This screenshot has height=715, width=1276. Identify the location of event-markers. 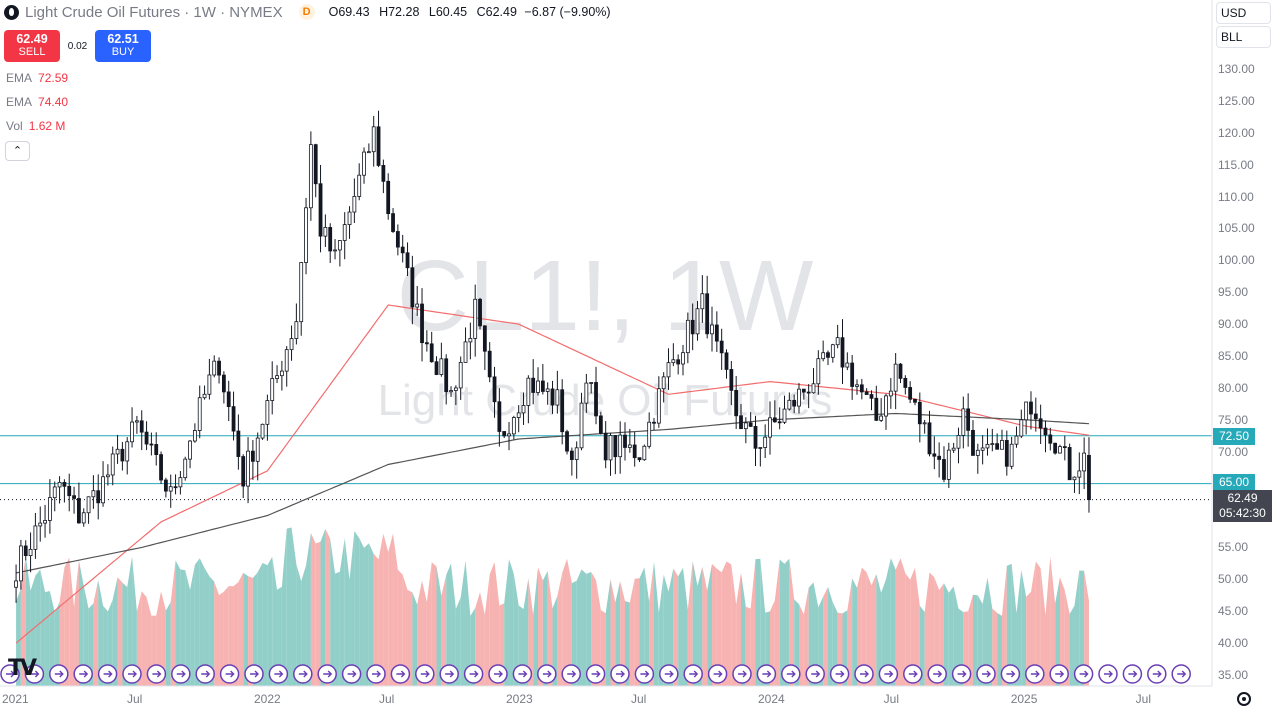
(595, 674).